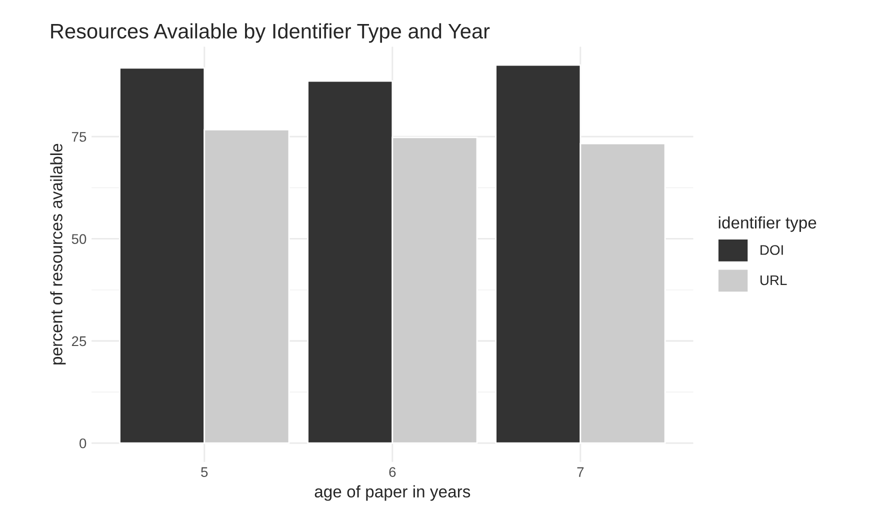 This screenshot has height=519, width=872. I want to click on y-tick-label: 25, so click(79, 341).